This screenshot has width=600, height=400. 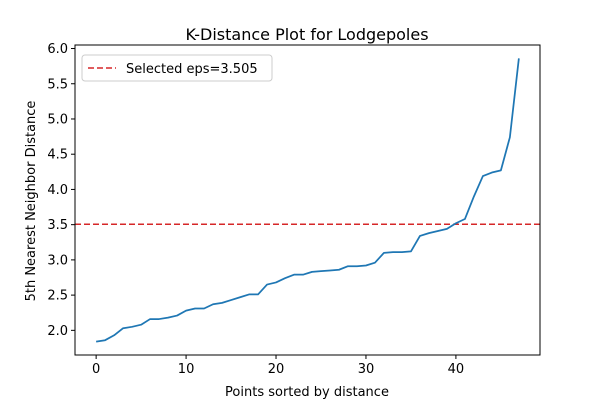 What do you see at coordinates (31, 201) in the screenshot?
I see `y-axis-label: 5th Nearest Neighbor Distance` at bounding box center [31, 201].